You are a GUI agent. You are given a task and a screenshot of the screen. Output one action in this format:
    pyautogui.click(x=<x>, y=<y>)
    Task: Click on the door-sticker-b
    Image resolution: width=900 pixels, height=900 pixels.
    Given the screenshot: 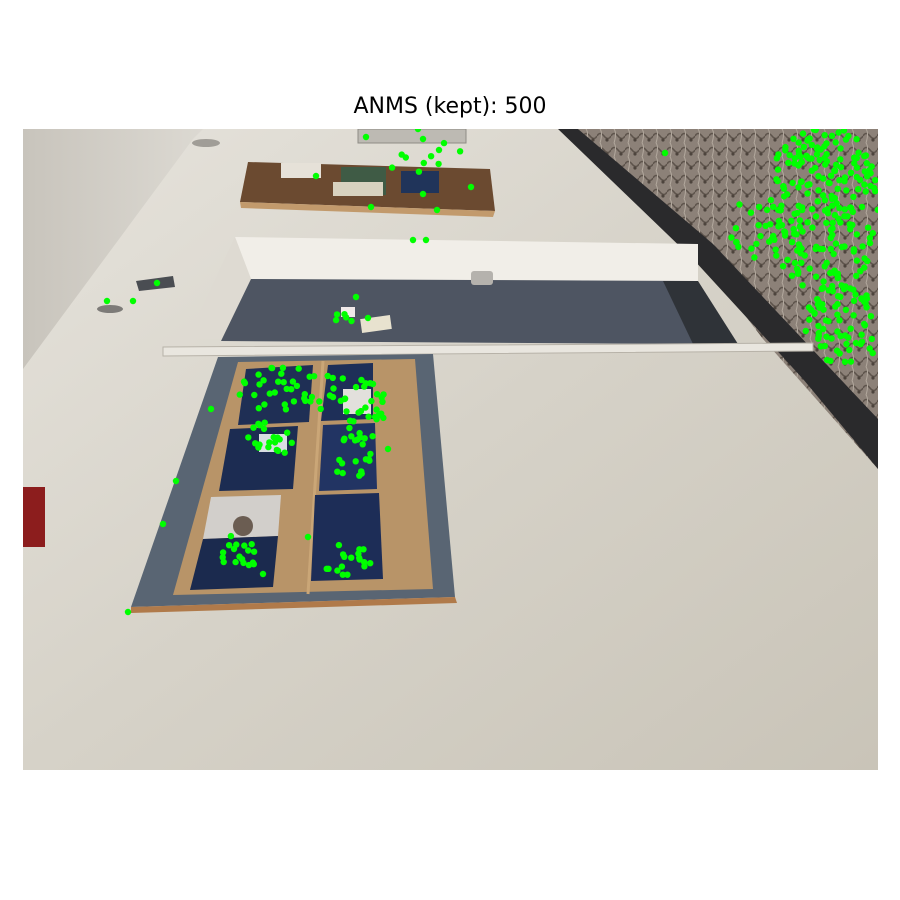 What is the action you would take?
    pyautogui.click(x=348, y=312)
    